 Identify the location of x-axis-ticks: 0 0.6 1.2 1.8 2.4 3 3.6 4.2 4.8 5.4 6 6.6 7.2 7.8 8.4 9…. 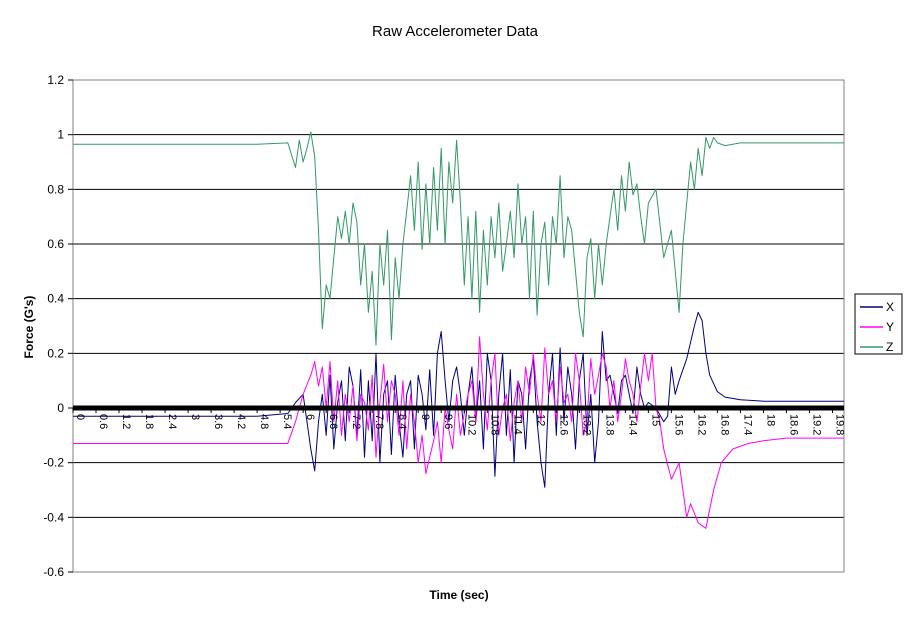
(458, 421).